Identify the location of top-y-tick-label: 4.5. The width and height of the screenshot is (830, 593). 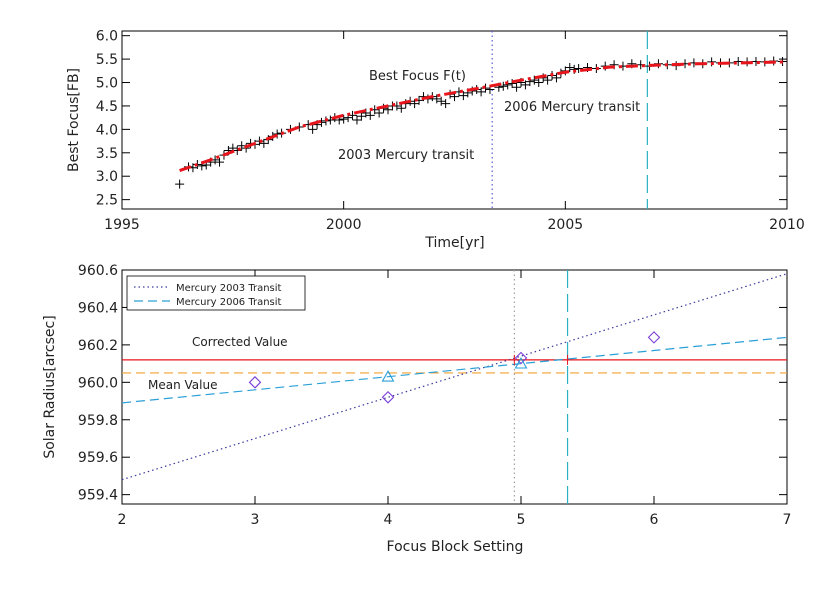
(107, 107).